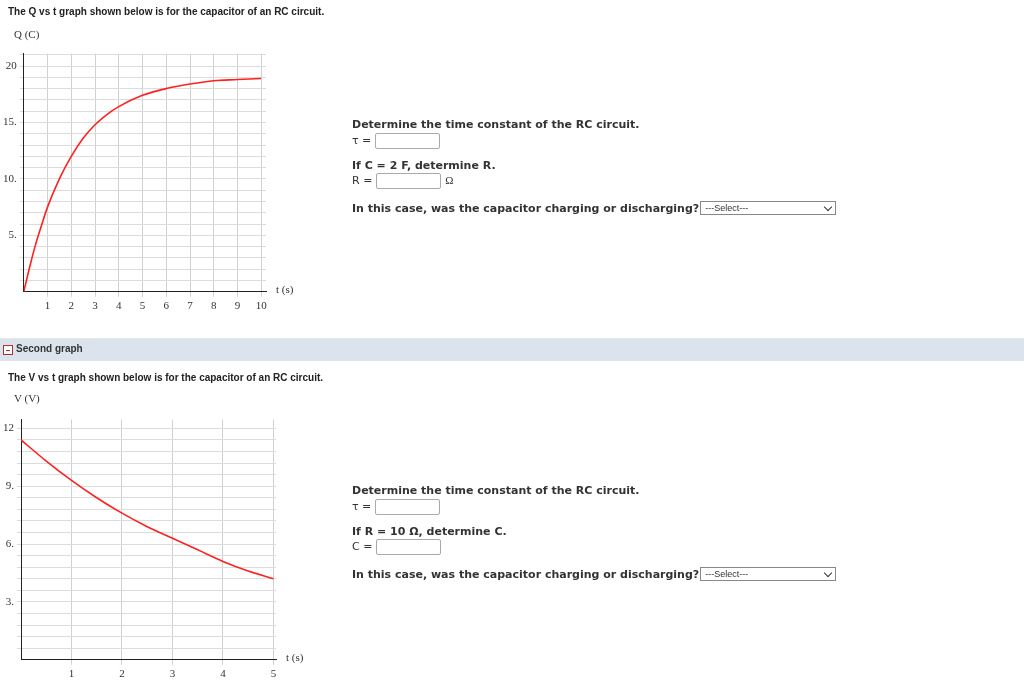 This screenshot has height=689, width=1024. I want to click on y-tick-label: 5., so click(12, 234).